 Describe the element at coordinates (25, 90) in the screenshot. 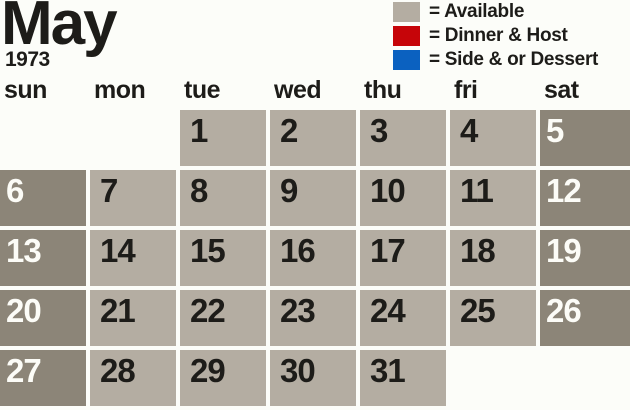

I see `weekday-header-sun: sun` at that location.